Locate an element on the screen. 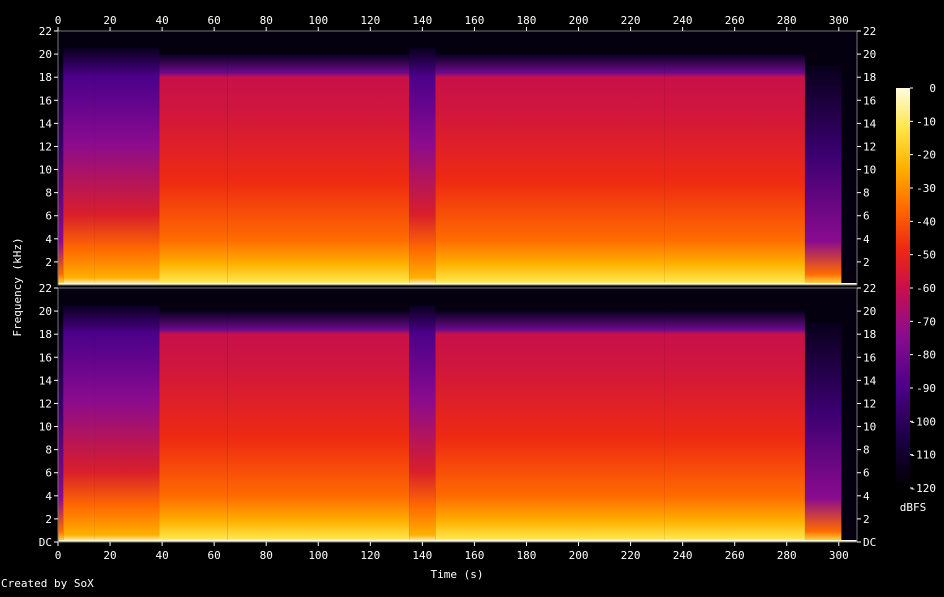 The width and height of the screenshot is (944, 597). colorbar-tick-label: -90 is located at coordinates (926, 388).